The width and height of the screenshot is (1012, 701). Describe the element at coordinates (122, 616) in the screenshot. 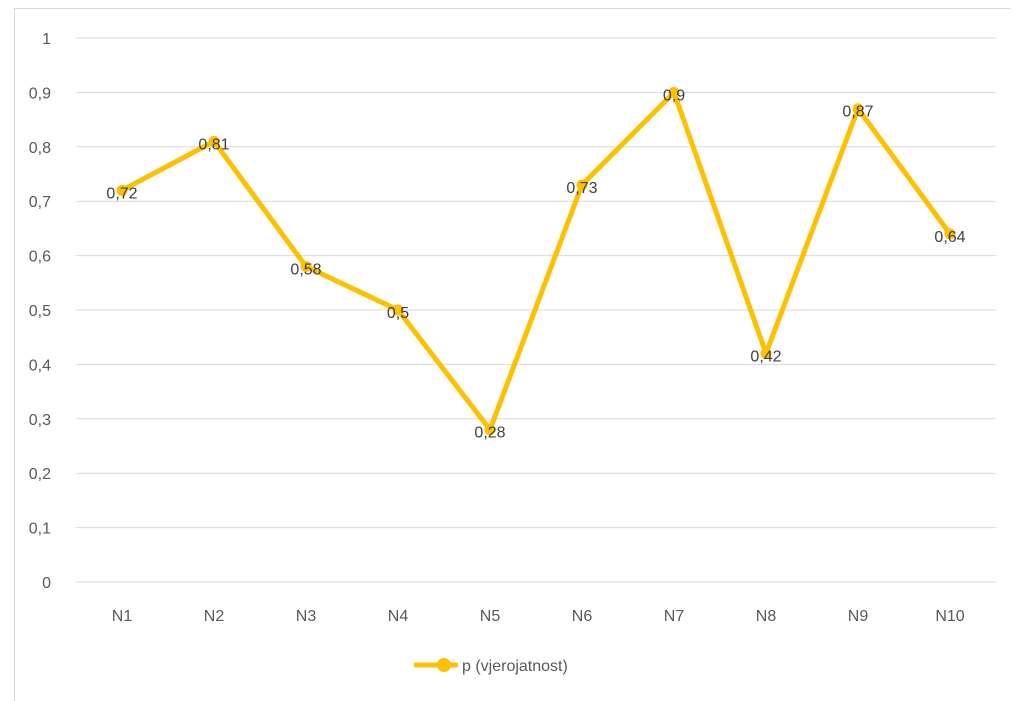

I see `x-tick-label: N1` at that location.